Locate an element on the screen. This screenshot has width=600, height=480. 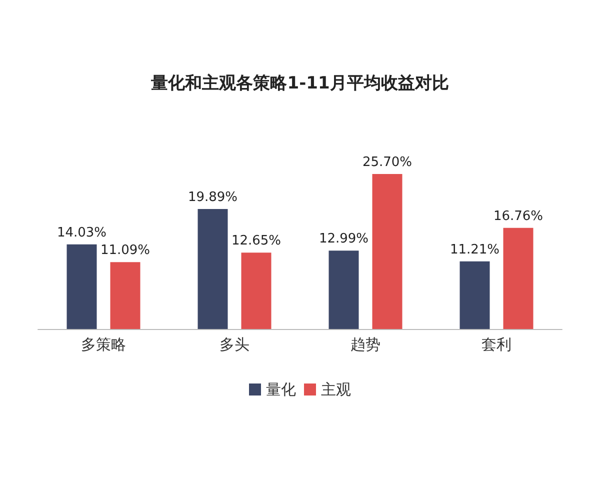
chart-title: 量化和主观各策略1-11月平均收益对比 is located at coordinates (299, 84).